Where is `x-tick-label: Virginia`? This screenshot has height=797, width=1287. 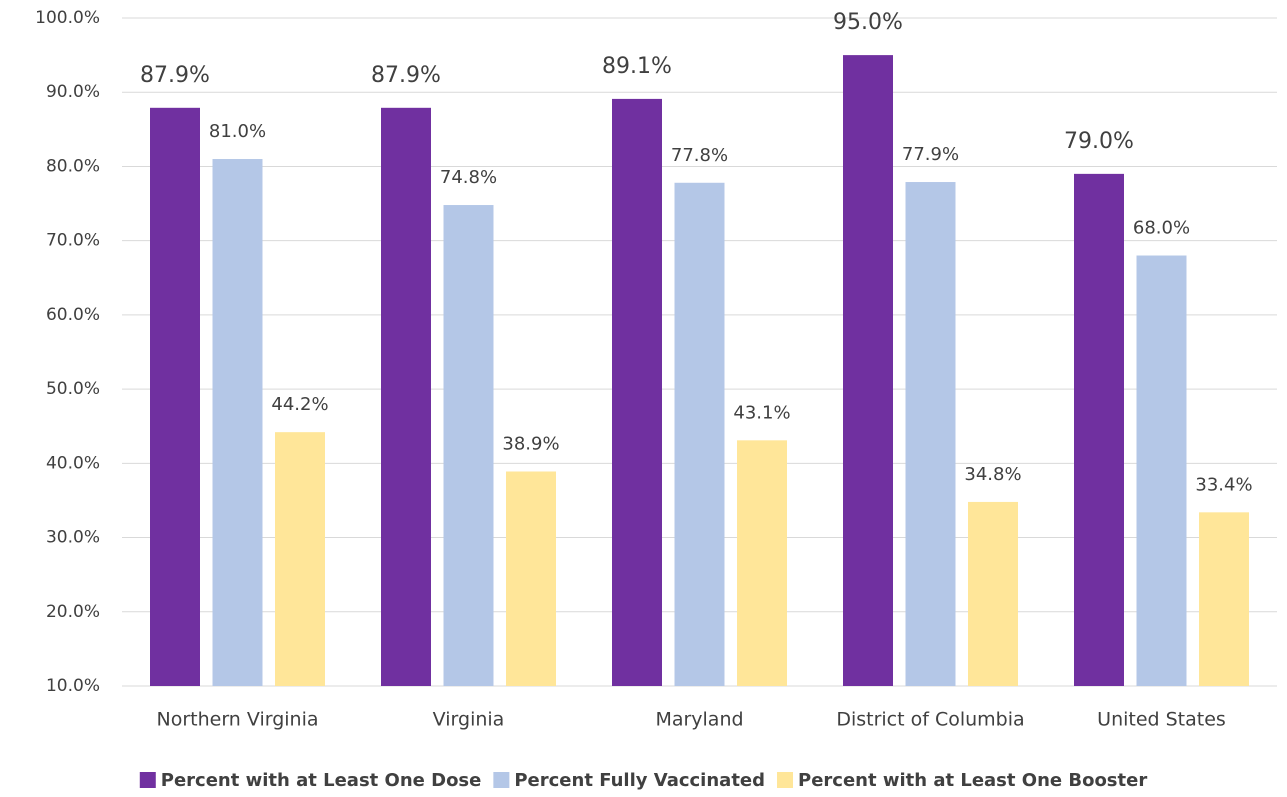 x-tick-label: Virginia is located at coordinates (469, 720).